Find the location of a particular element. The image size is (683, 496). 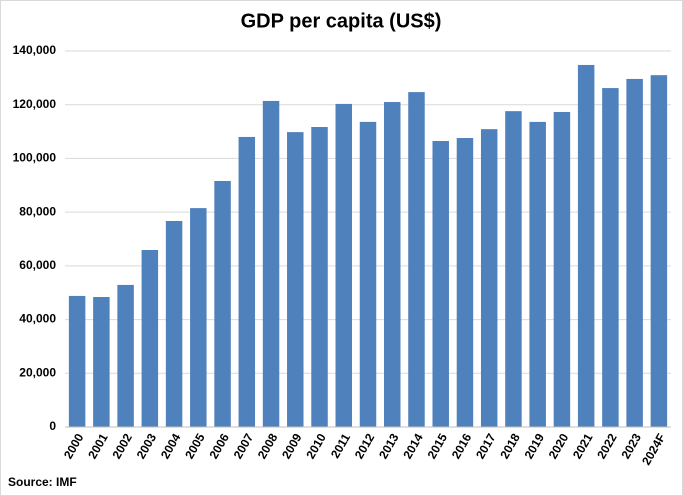

y-tick-label: 140,000 is located at coordinates (35, 50).